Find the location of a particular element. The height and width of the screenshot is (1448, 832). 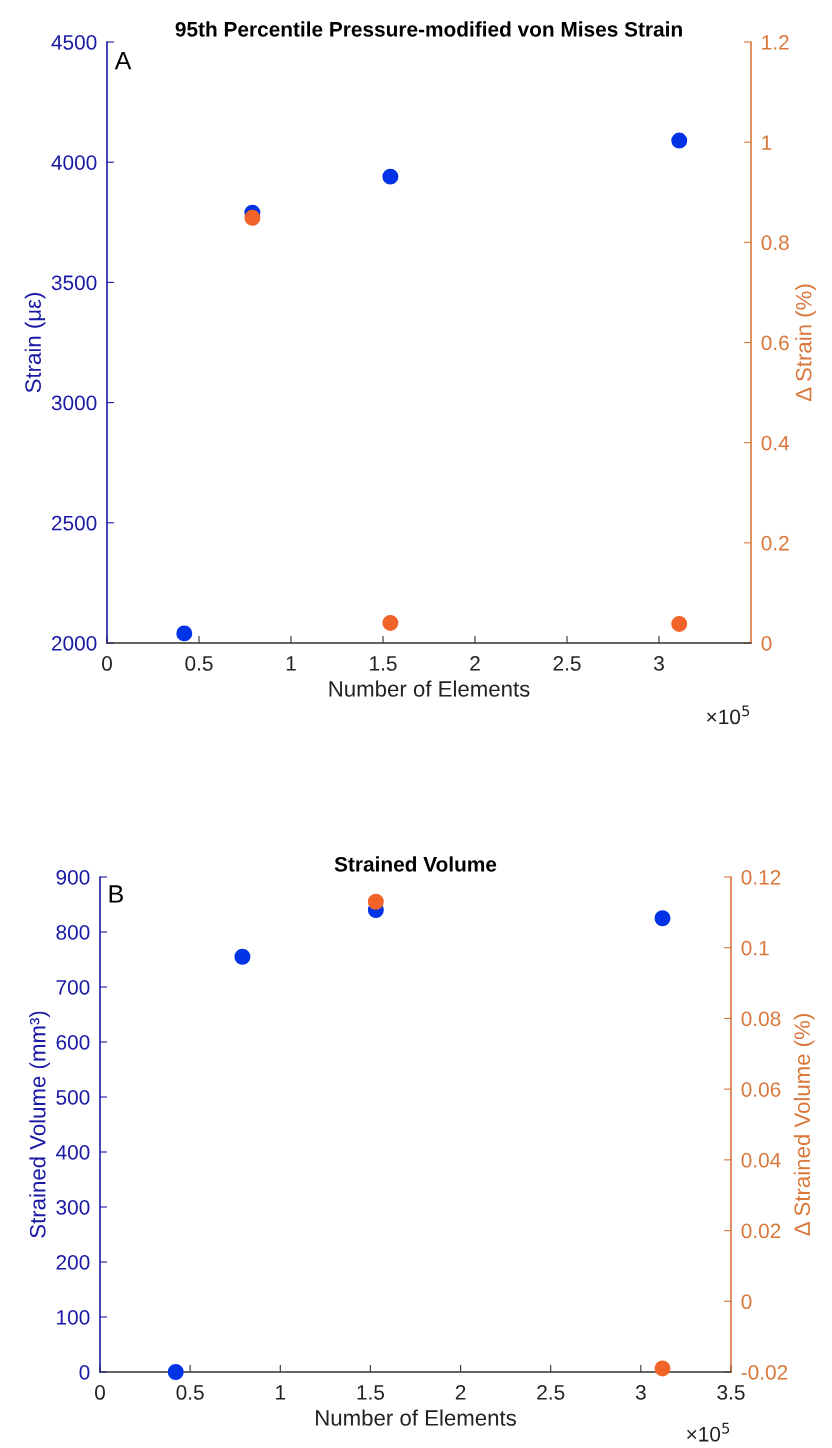

y-tick-label: 500 is located at coordinates (73, 1097).